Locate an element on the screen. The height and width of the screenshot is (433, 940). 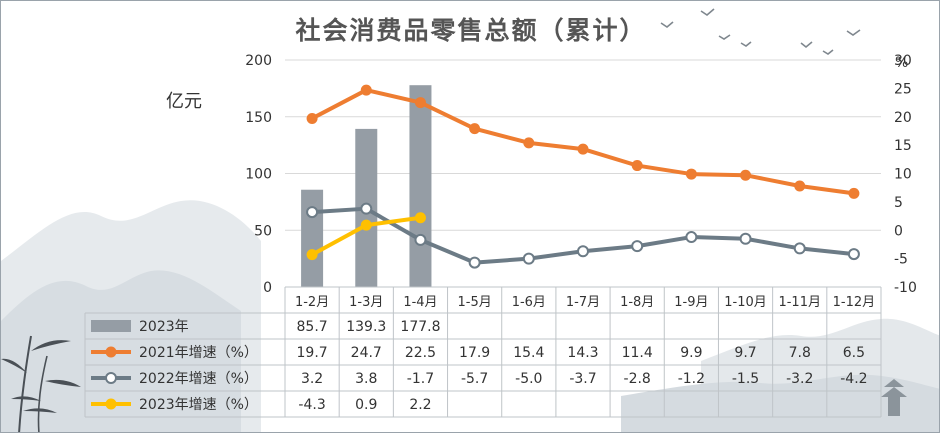
table-value: -1.2 is located at coordinates (691, 379).